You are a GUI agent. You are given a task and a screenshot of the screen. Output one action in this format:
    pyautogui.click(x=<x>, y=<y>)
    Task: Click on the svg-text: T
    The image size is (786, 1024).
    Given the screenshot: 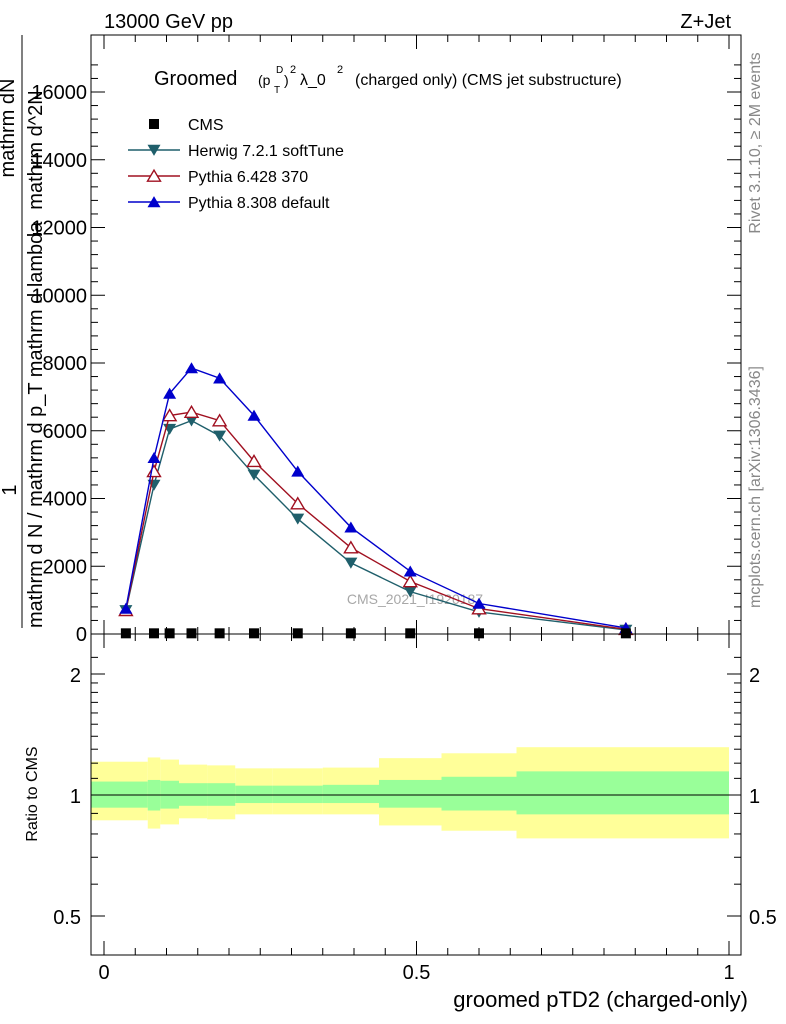 What is the action you would take?
    pyautogui.click(x=277, y=90)
    